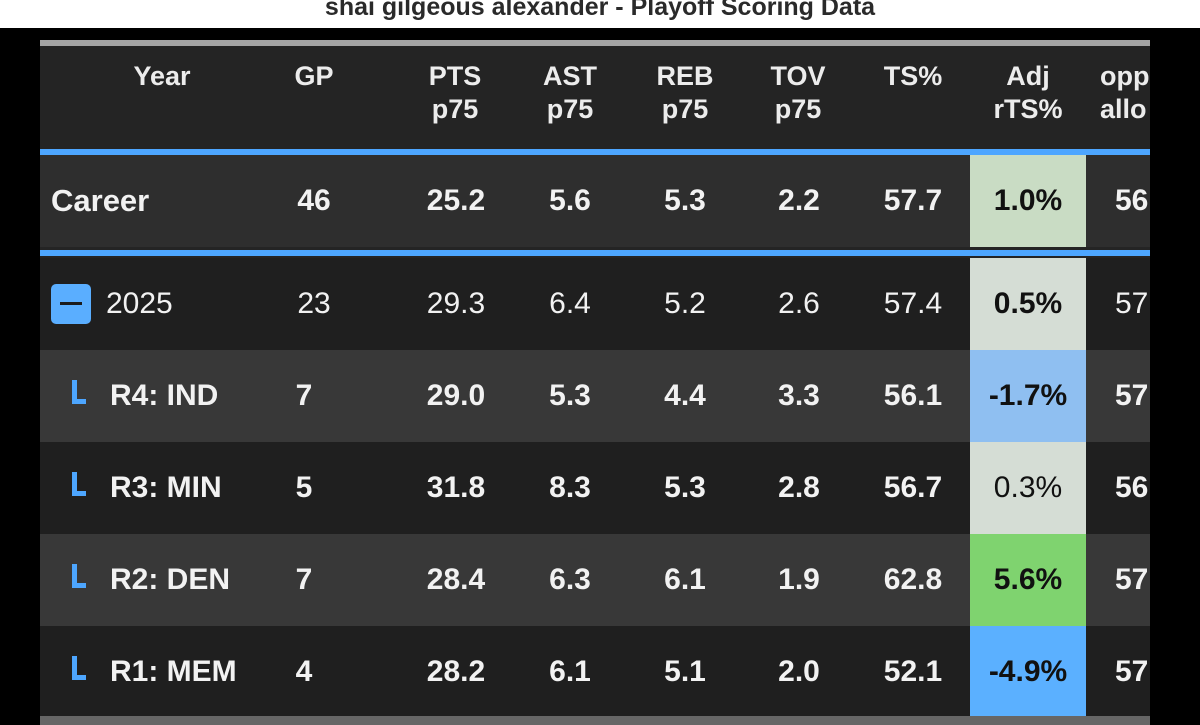  What do you see at coordinates (570, 200) in the screenshot?
I see `row-ast: 5.6` at bounding box center [570, 200].